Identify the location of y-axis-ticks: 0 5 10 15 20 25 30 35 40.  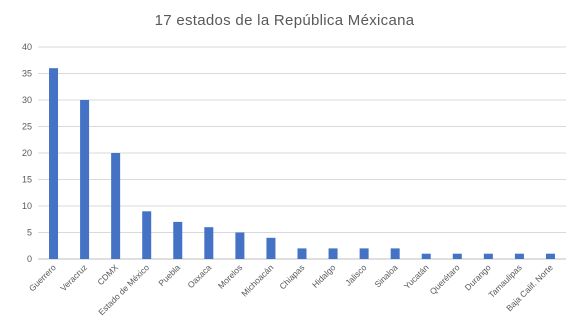
(27, 153).